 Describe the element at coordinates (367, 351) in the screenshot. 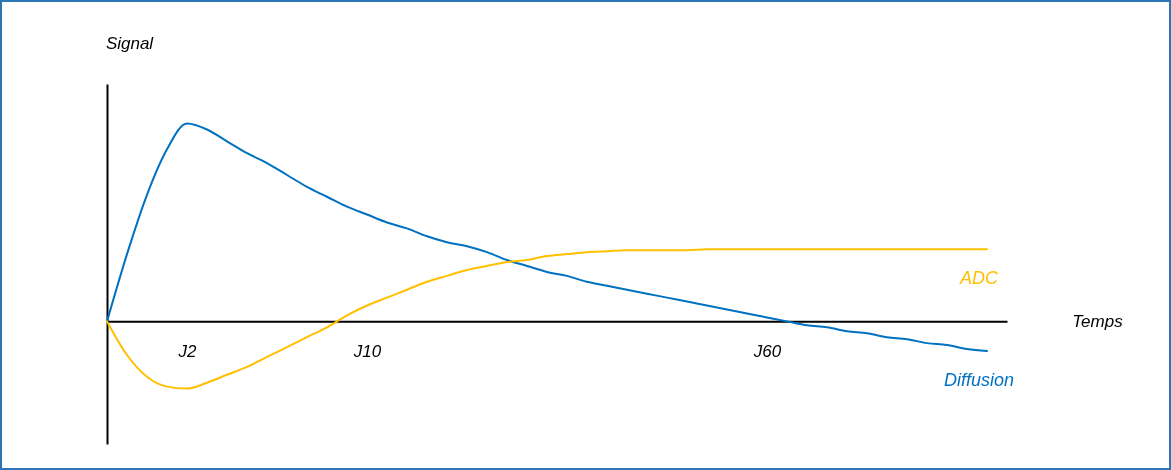

I see `x-tick-label: J10` at that location.